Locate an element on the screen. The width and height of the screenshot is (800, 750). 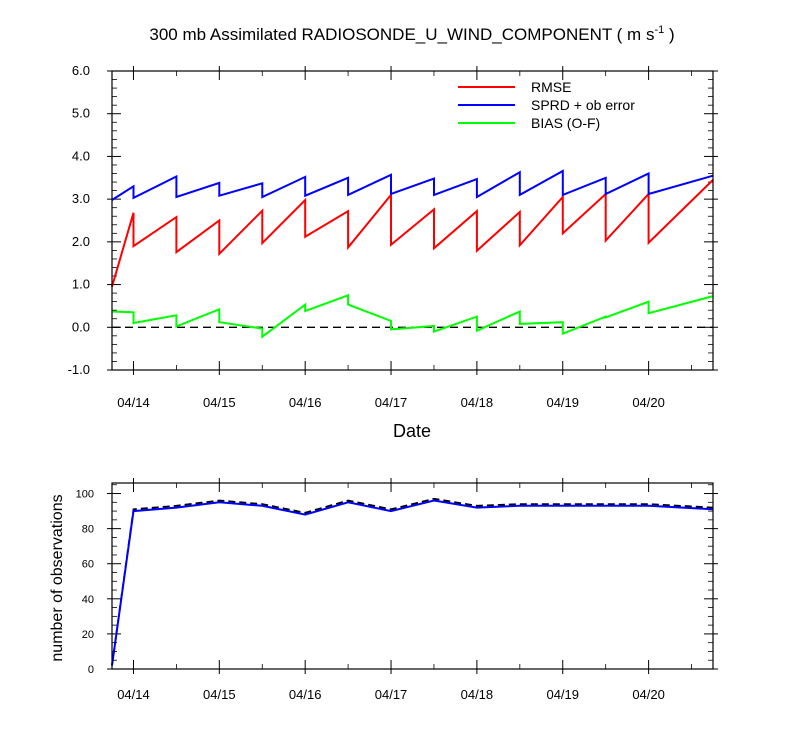
y-tick-label: 0 is located at coordinates (91, 670).